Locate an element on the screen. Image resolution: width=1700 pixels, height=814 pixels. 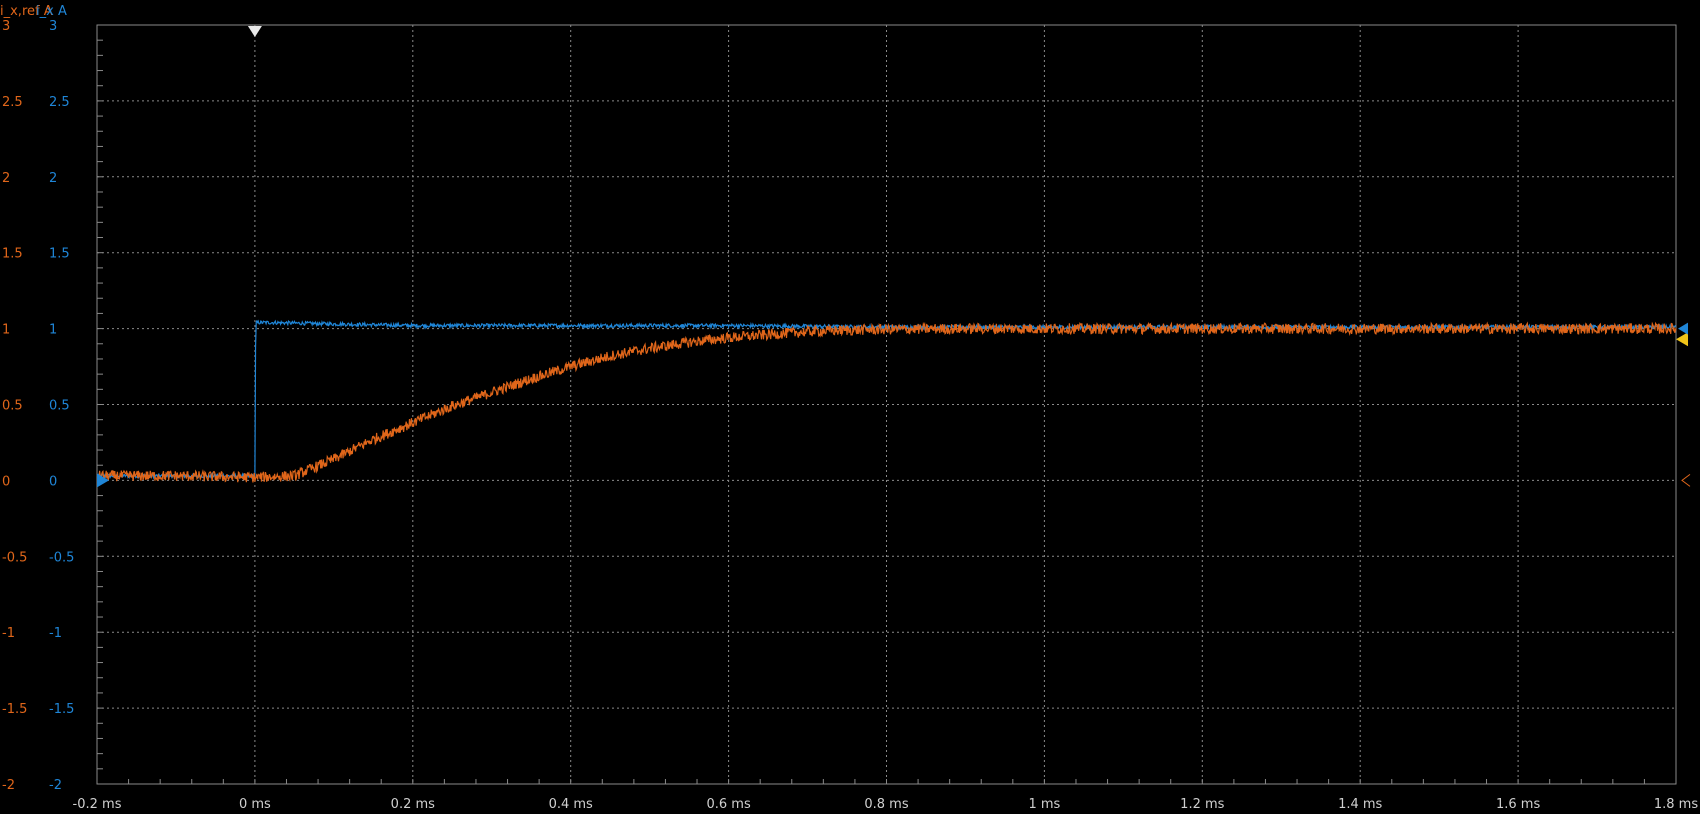
blue-offset-marker-icon is located at coordinates (1683, 328).